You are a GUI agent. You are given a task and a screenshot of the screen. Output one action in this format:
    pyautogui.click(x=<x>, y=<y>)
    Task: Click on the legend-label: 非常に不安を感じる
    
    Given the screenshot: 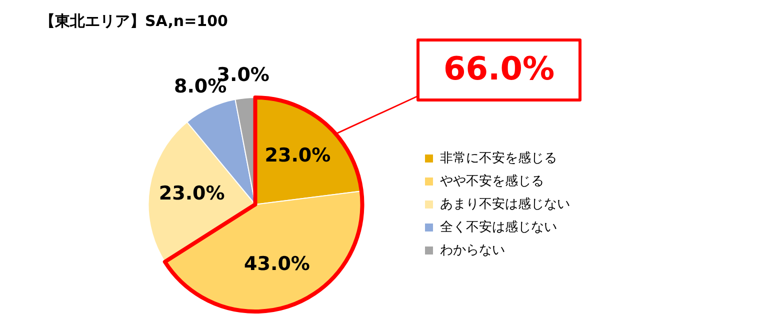 What is the action you would take?
    pyautogui.click(x=498, y=158)
    